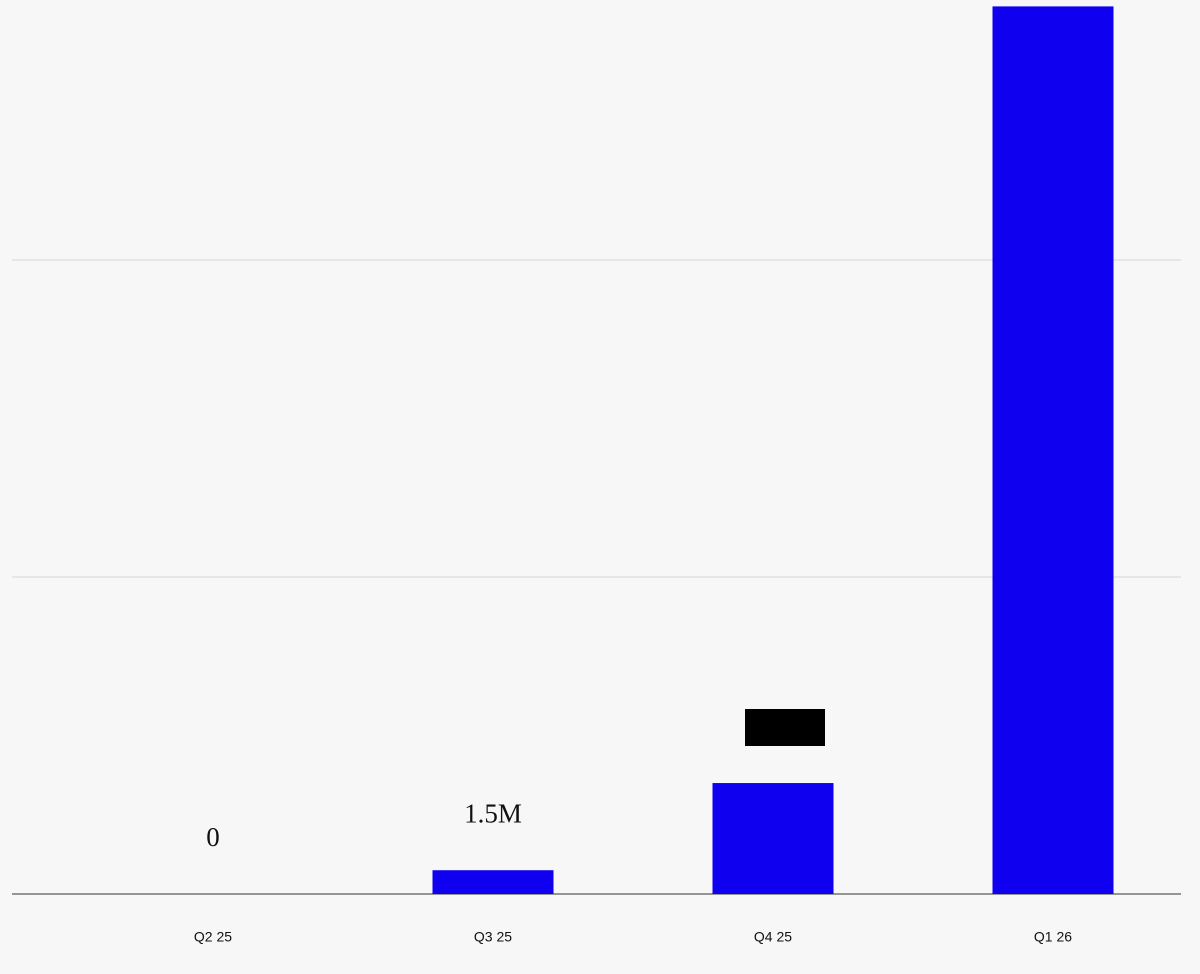 This screenshot has height=974, width=1200. What do you see at coordinates (213, 937) in the screenshot?
I see `x-tick-label: Q2 25` at bounding box center [213, 937].